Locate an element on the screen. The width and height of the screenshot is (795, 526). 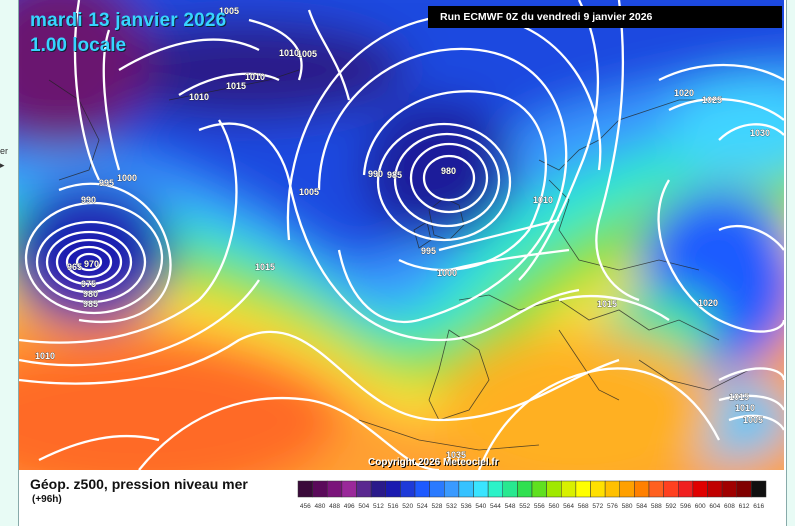
scale-label: 580 is located at coordinates (627, 506).